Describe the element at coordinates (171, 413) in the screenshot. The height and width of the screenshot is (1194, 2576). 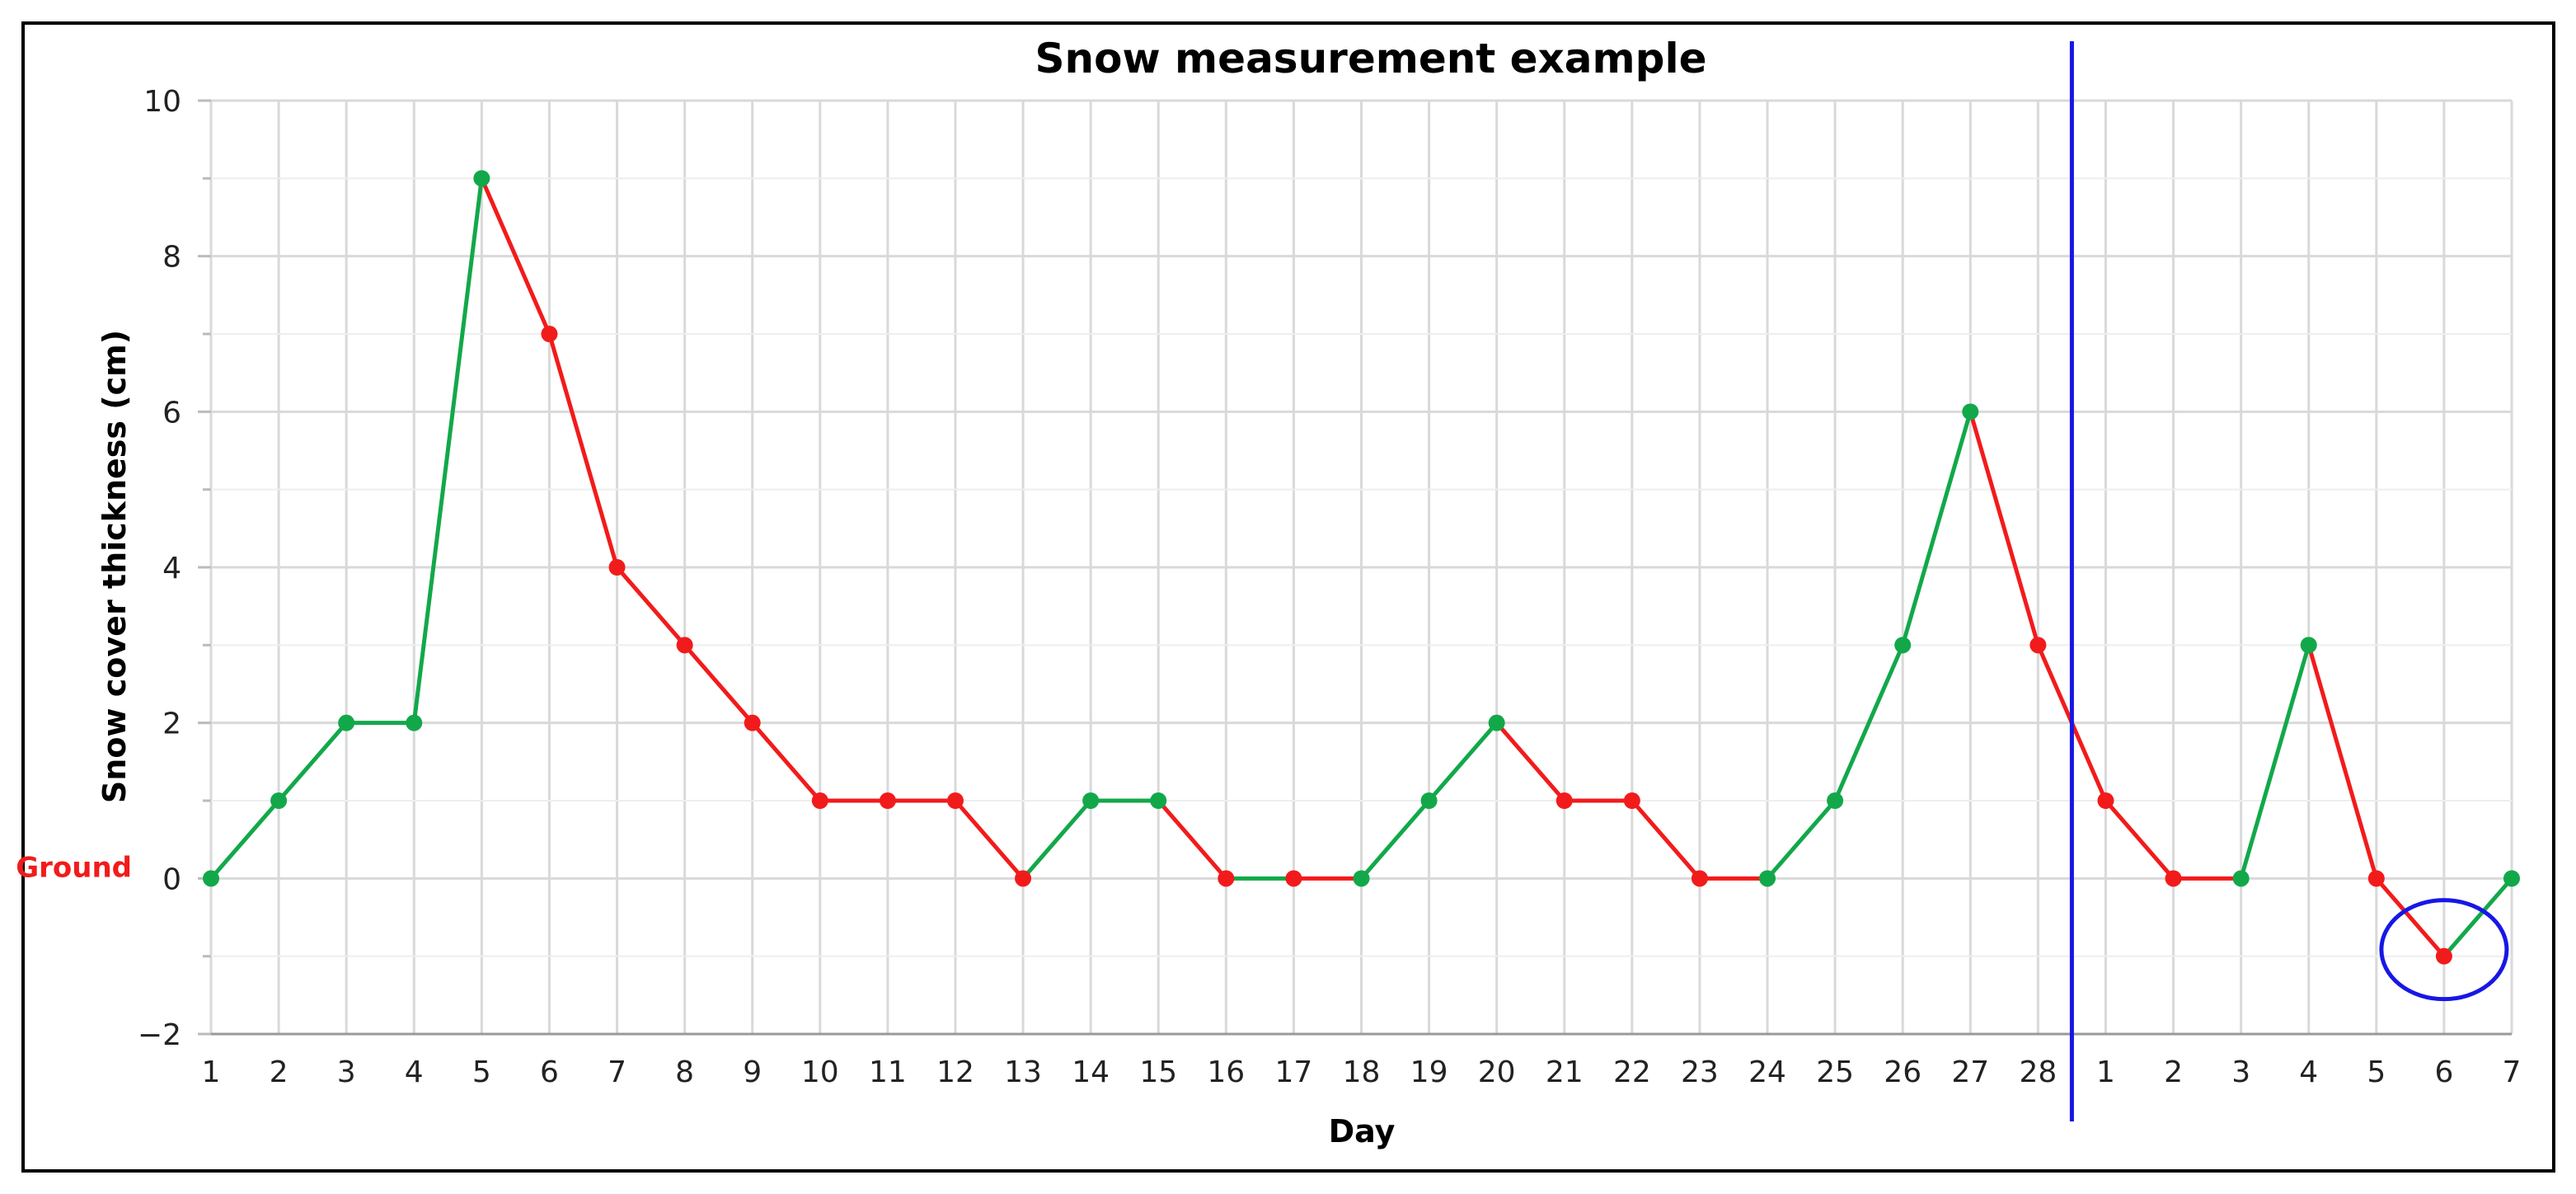
I see `y-tick-label: 6` at that location.